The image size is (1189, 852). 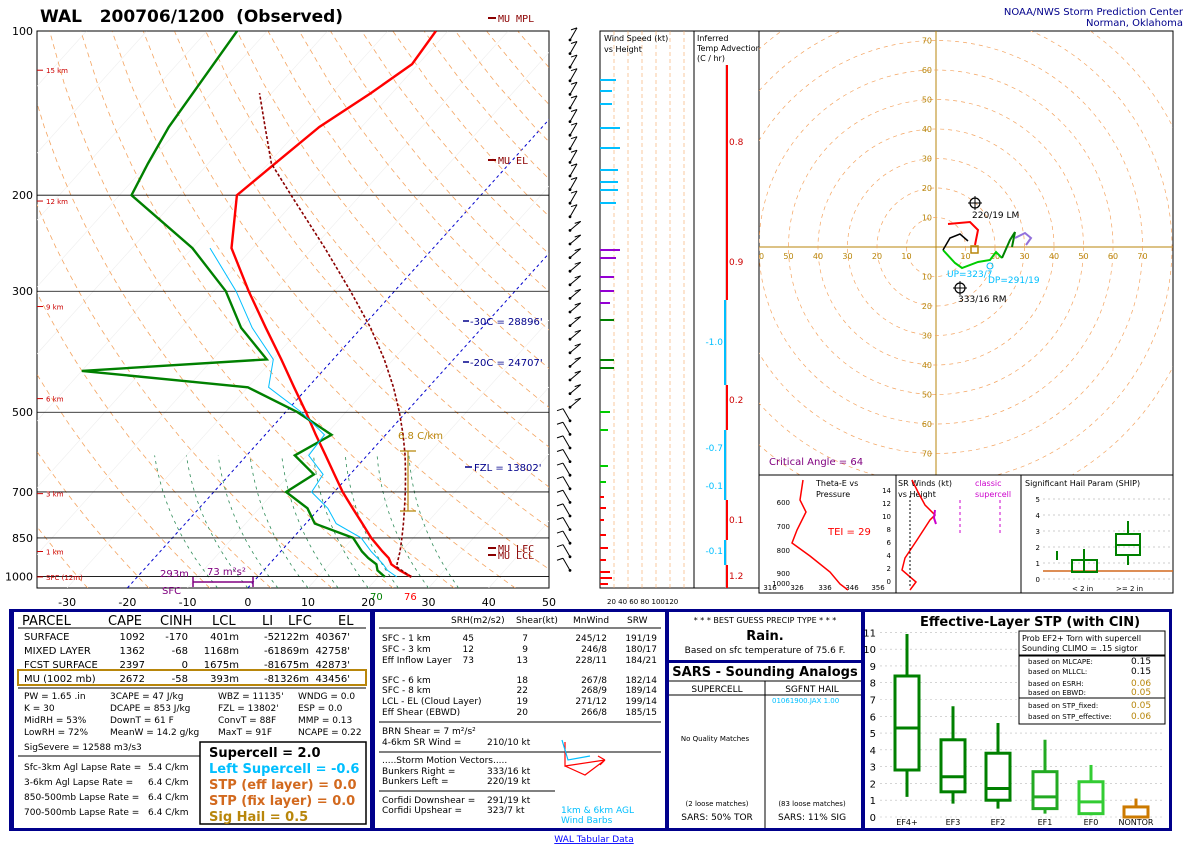 I want to click on sr-winds-ylabel: 12, so click(x=886, y=504).